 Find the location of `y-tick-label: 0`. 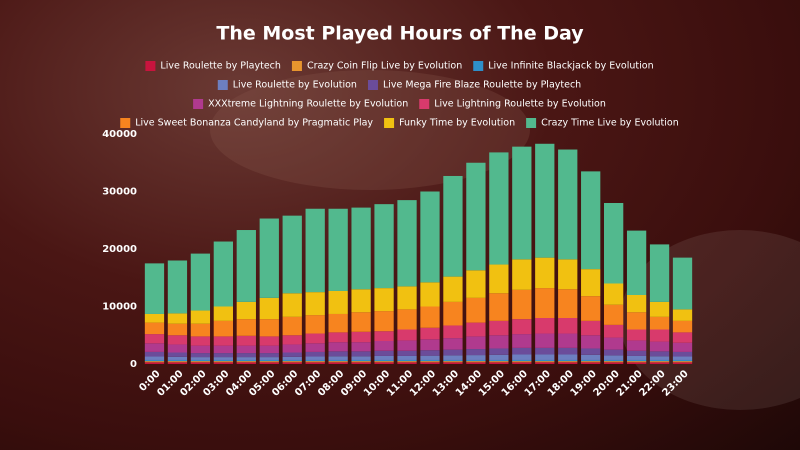

y-tick-label: 0 is located at coordinates (133, 364).